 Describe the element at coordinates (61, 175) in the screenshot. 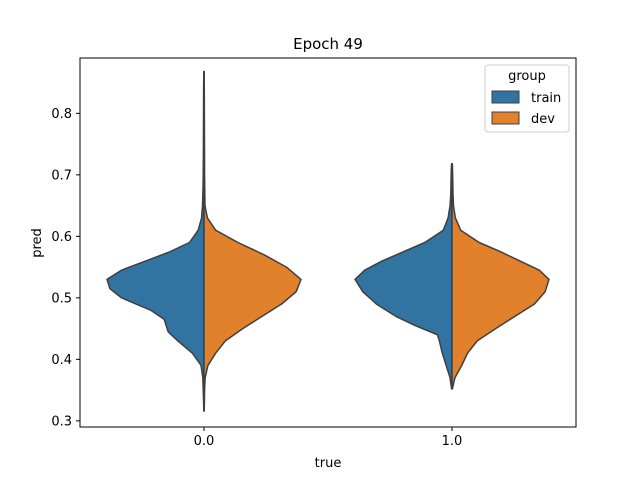

I see `y-tick-label: 0.7` at that location.